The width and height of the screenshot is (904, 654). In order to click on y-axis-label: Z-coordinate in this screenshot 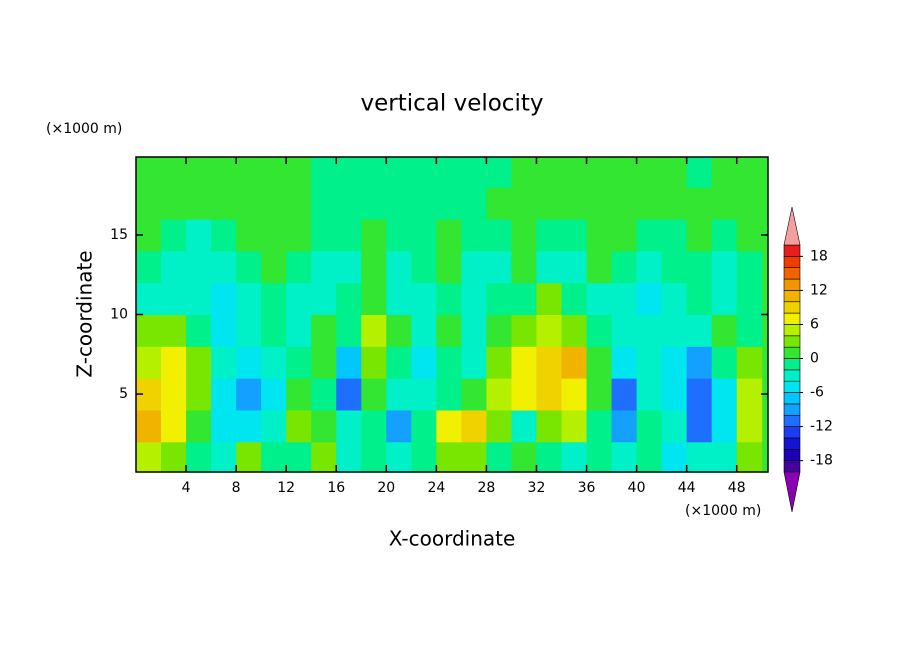, I will do `click(85, 313)`.